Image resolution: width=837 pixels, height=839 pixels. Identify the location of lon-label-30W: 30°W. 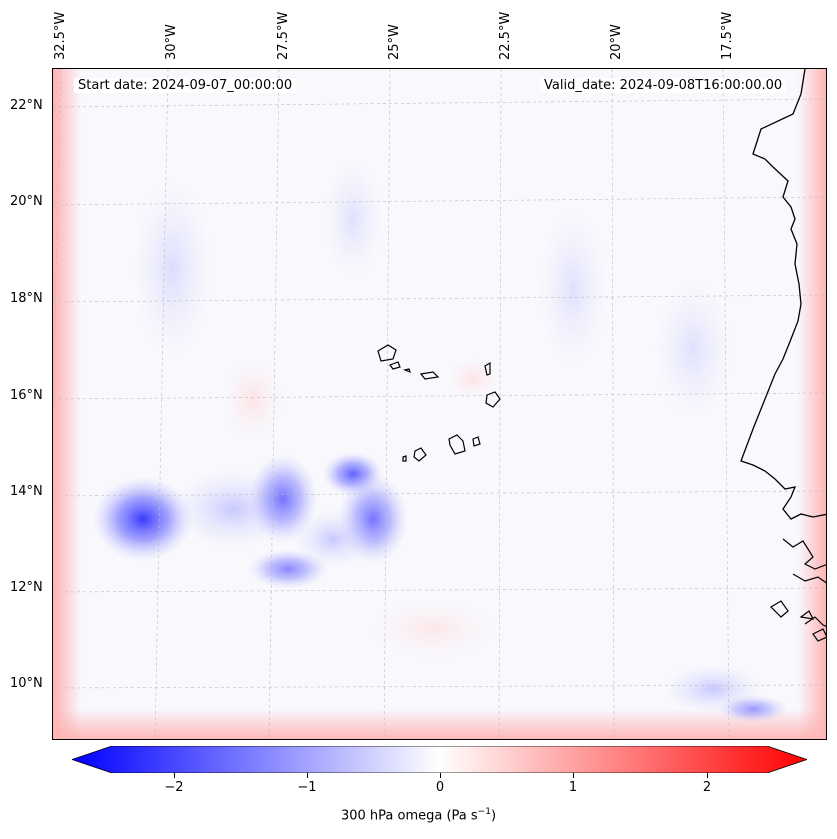
(171, 42).